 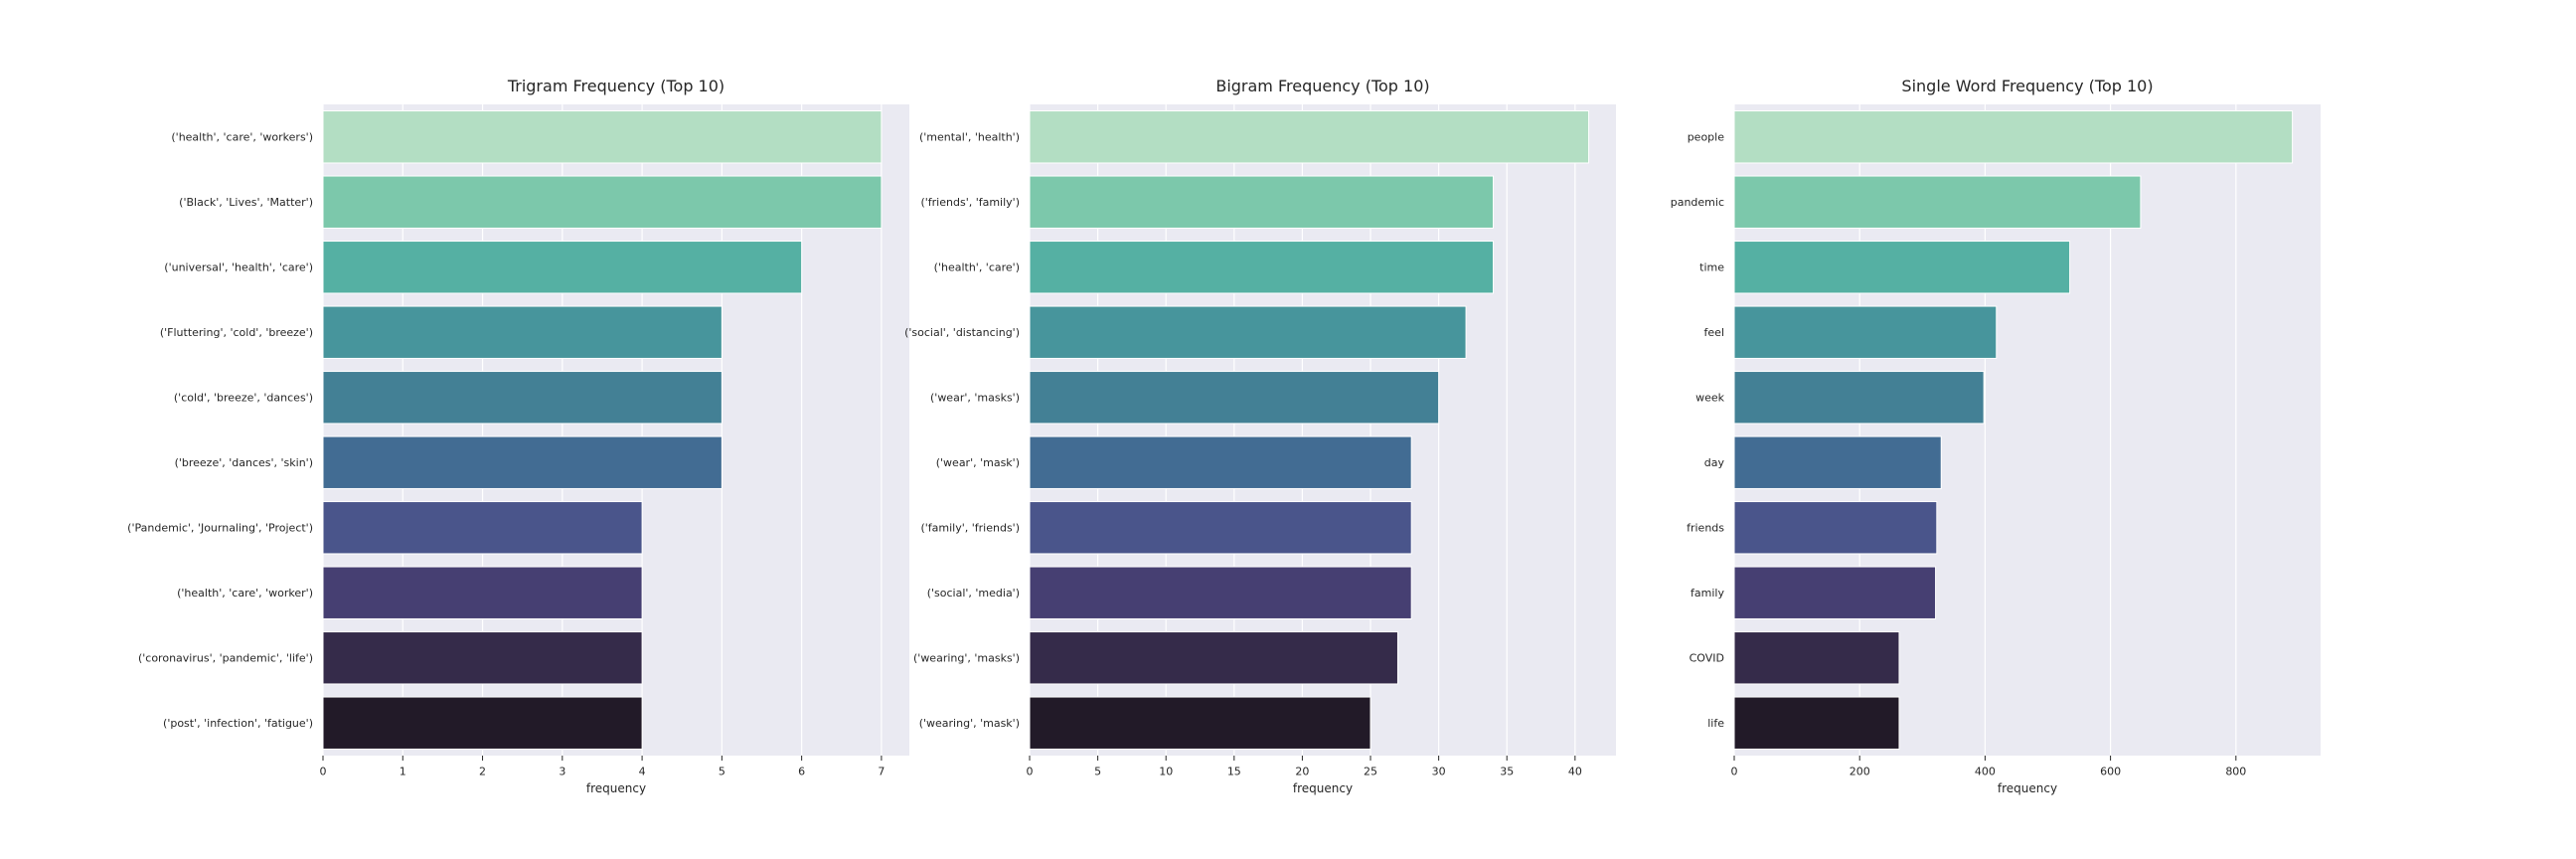 What do you see at coordinates (245, 593) in the screenshot?
I see `trigram-category-label: ('health', 'care', 'worker')` at bounding box center [245, 593].